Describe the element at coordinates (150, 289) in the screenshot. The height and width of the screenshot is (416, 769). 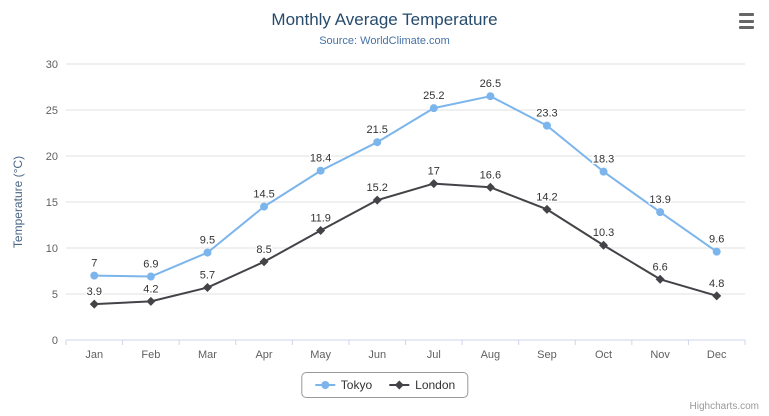
I see `data-label: 4.2` at that location.